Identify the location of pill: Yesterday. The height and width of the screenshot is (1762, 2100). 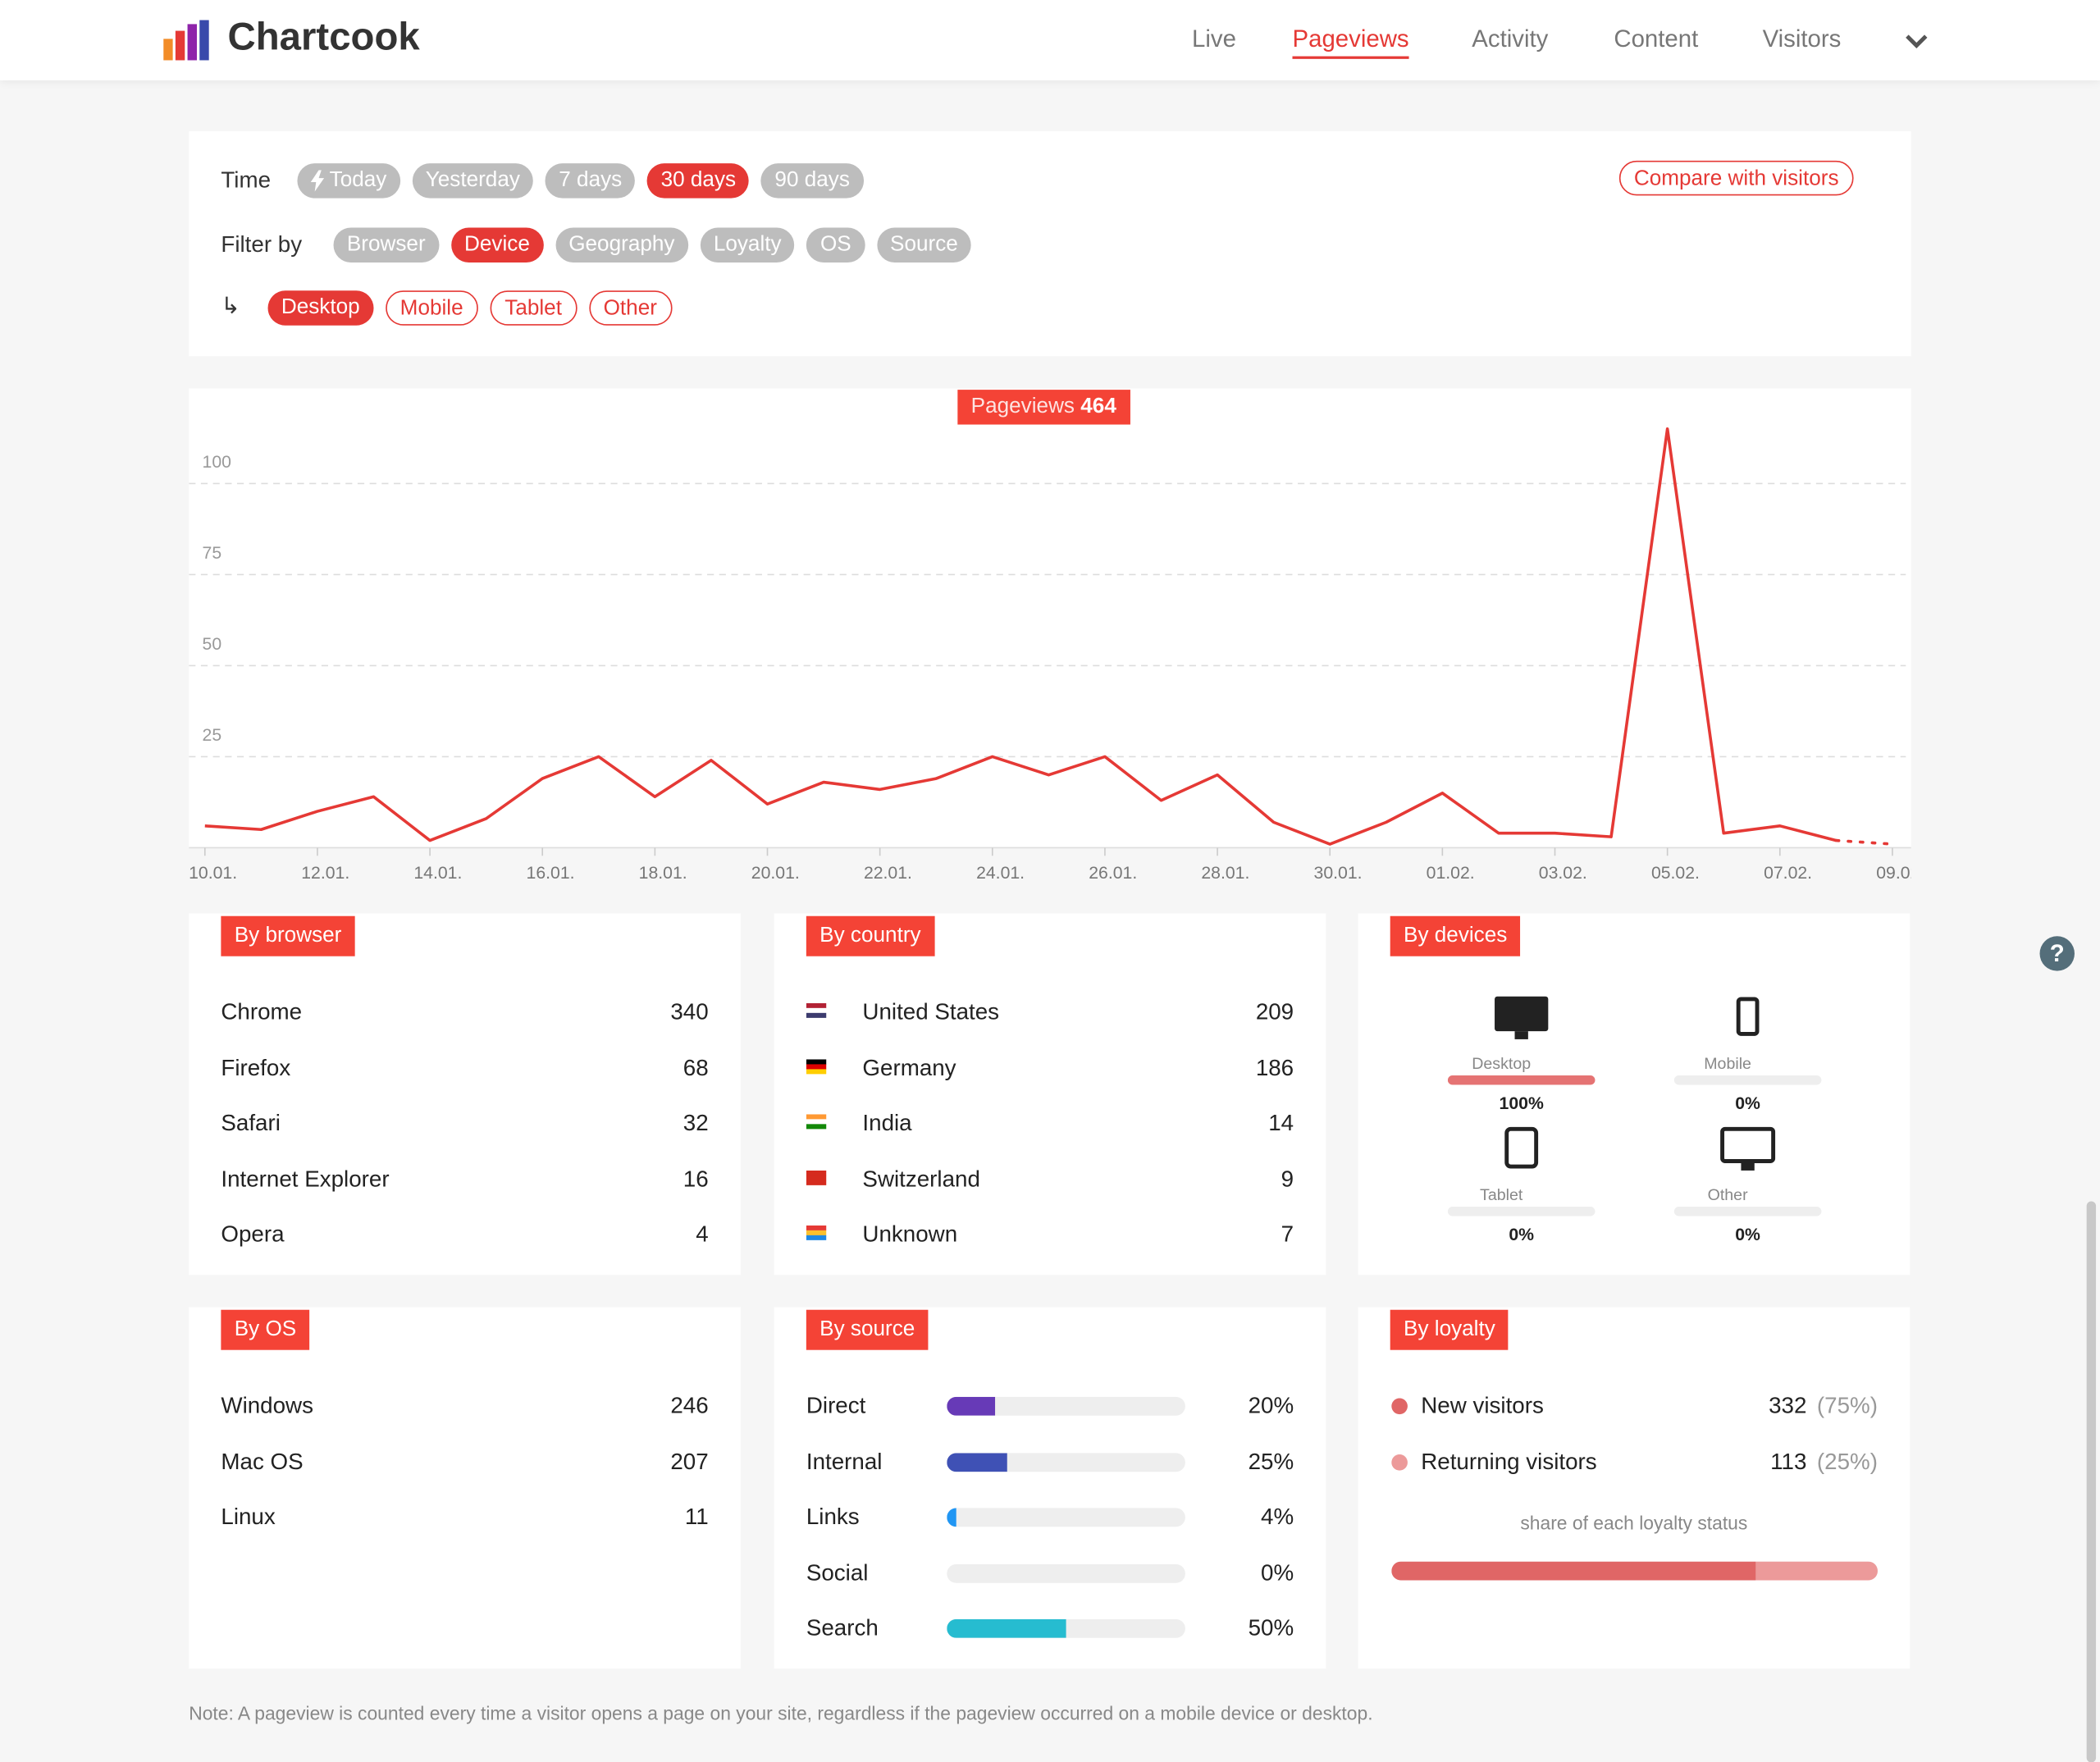
(473, 181).